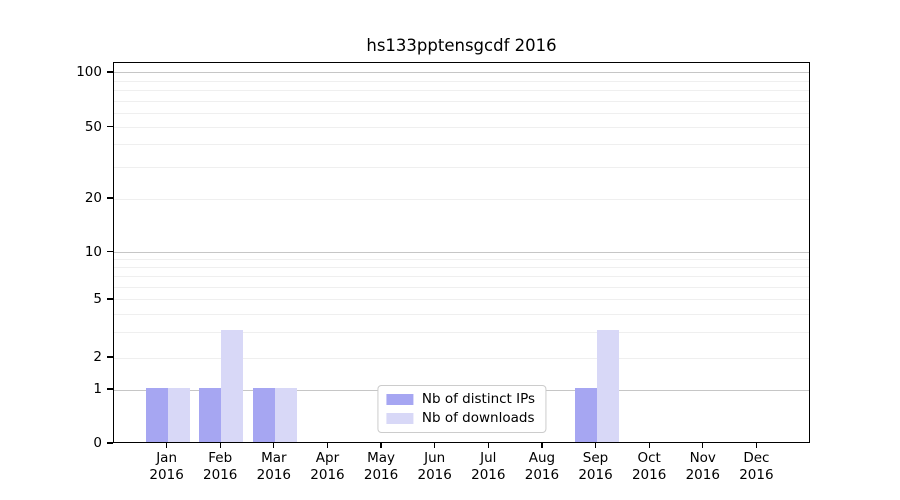 This screenshot has width=900, height=500. I want to click on bar-downloads-feb, so click(232, 386).